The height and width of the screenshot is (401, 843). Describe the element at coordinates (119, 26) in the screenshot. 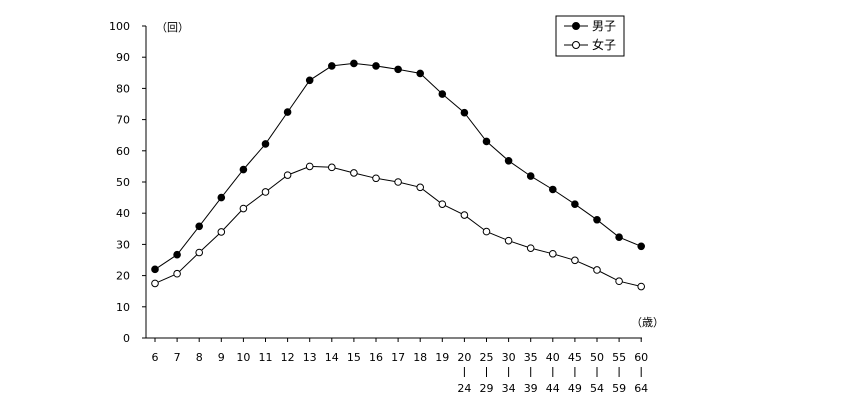

I see `y-tick-label: 100` at that location.